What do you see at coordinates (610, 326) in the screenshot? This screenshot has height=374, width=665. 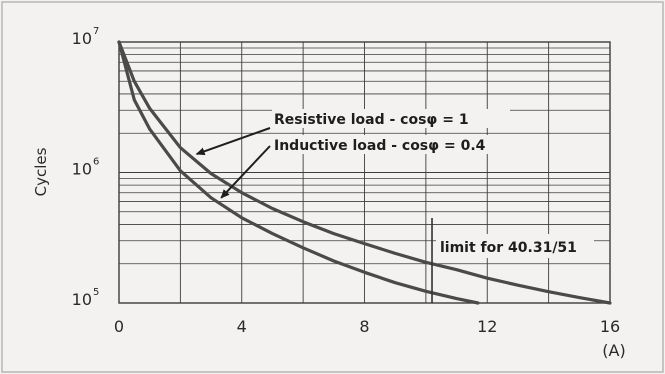 I see `x-tick-label: 16` at bounding box center [610, 326].